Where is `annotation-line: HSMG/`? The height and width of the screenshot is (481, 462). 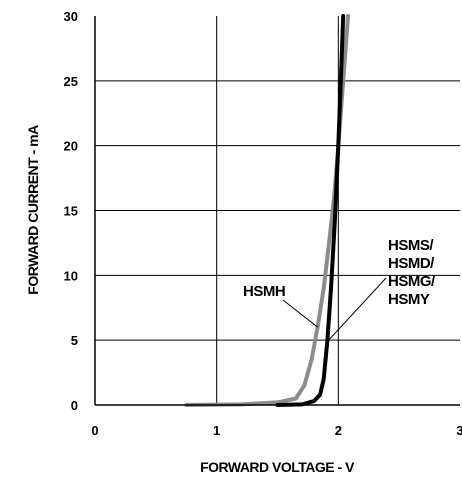
annotation-line: HSMG/ is located at coordinates (412, 281).